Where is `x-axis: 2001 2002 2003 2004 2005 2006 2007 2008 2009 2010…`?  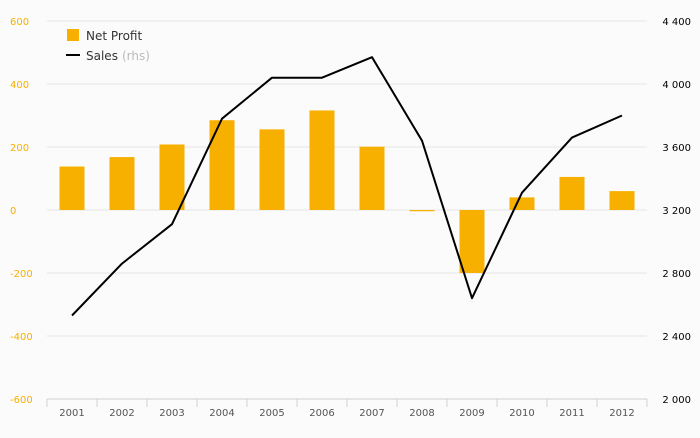
x-axis: 2001 2002 2003 2004 2005 2006 2007 2008 2009 2010… is located at coordinates (347, 408).